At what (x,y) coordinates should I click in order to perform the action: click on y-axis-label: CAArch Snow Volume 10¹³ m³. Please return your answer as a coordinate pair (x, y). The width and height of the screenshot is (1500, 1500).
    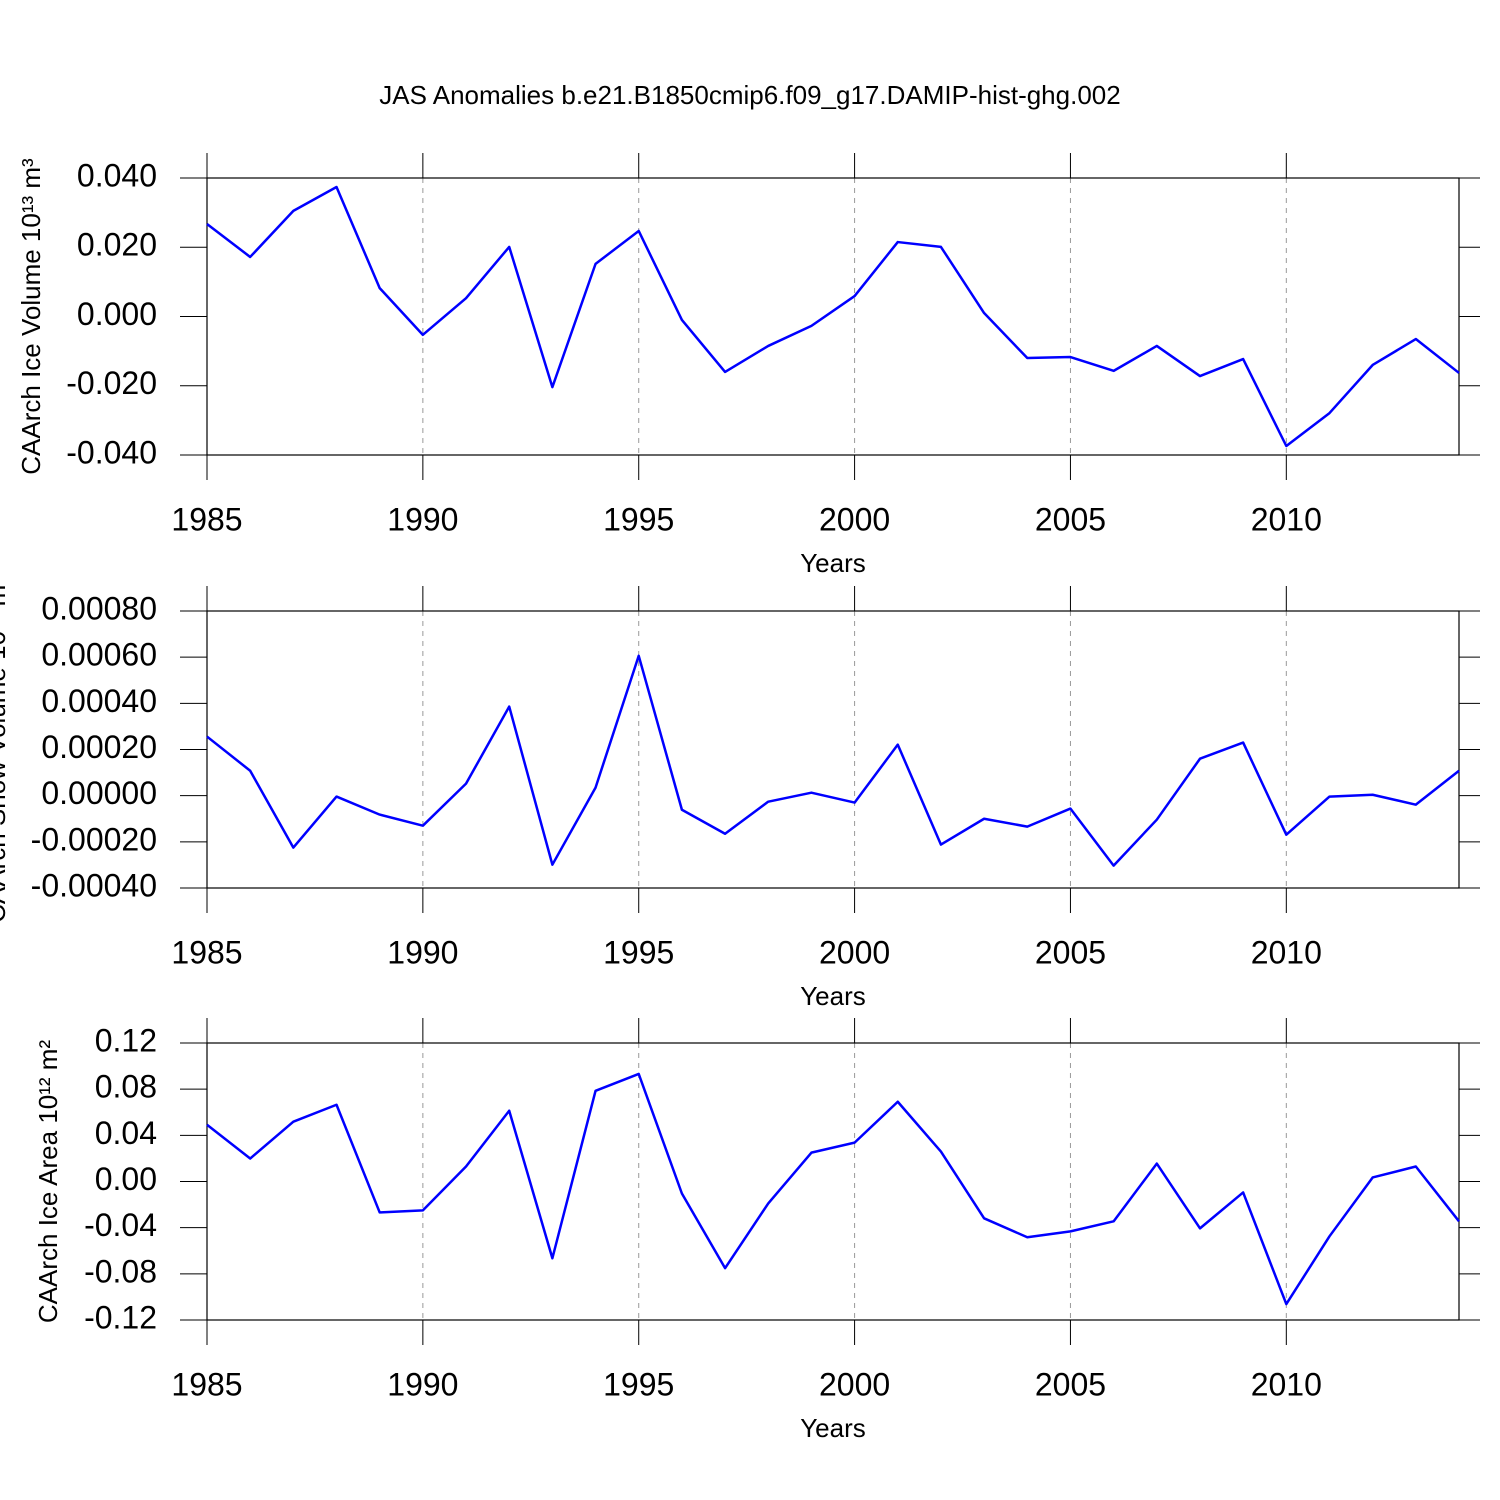
    Looking at the image, I should click on (5, 749).